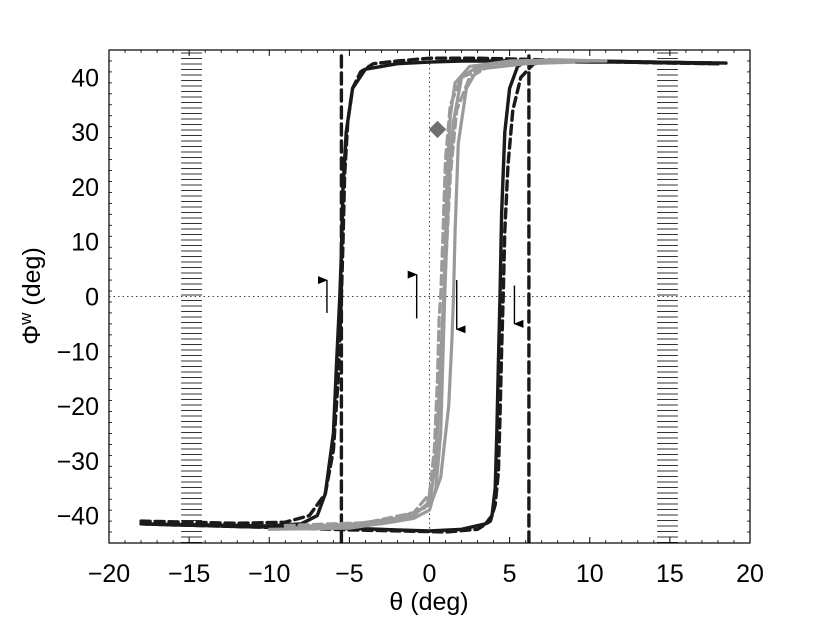 The image size is (830, 625). What do you see at coordinates (428, 602) in the screenshot?
I see `x-axis-label: θ (deg)` at bounding box center [428, 602].